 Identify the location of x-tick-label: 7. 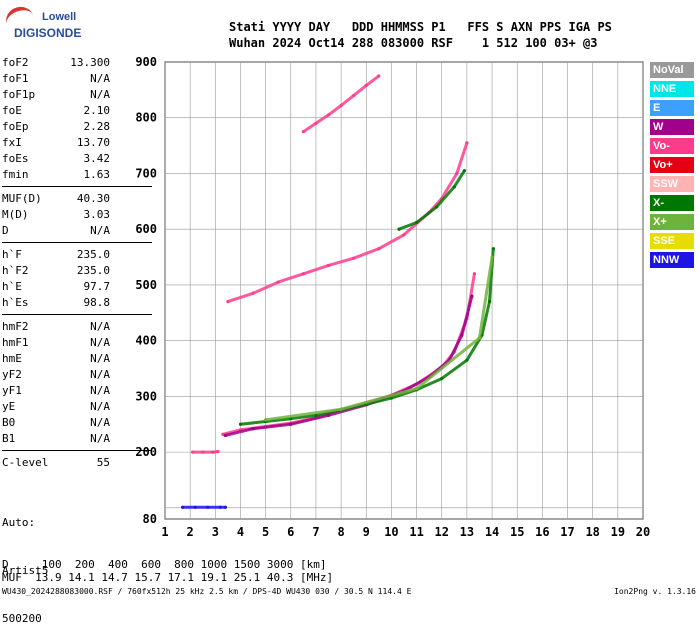
(315, 532).